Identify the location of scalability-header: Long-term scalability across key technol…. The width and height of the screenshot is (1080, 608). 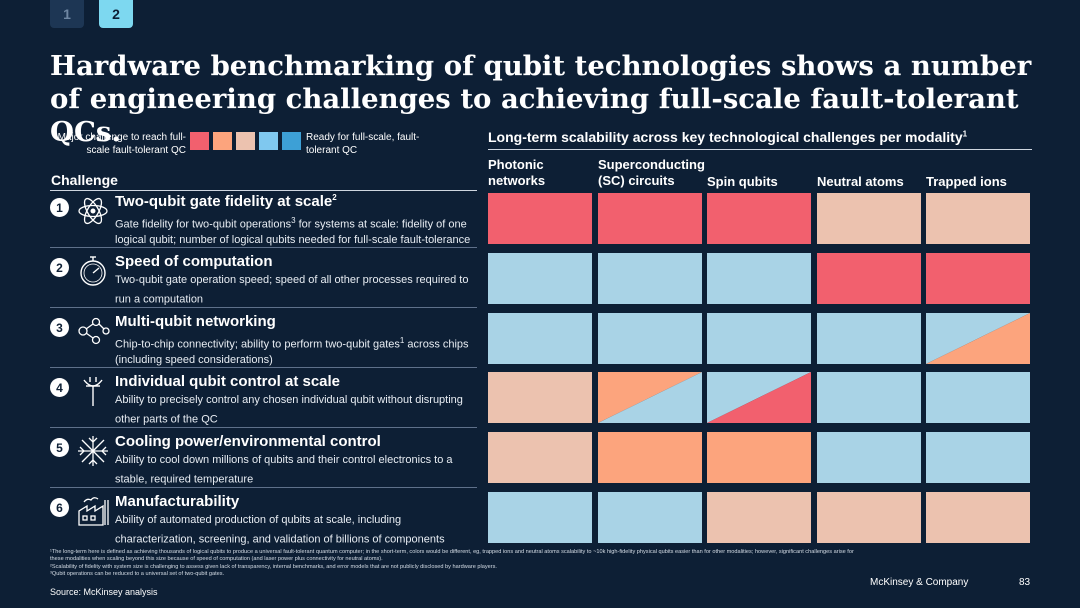
(728, 137).